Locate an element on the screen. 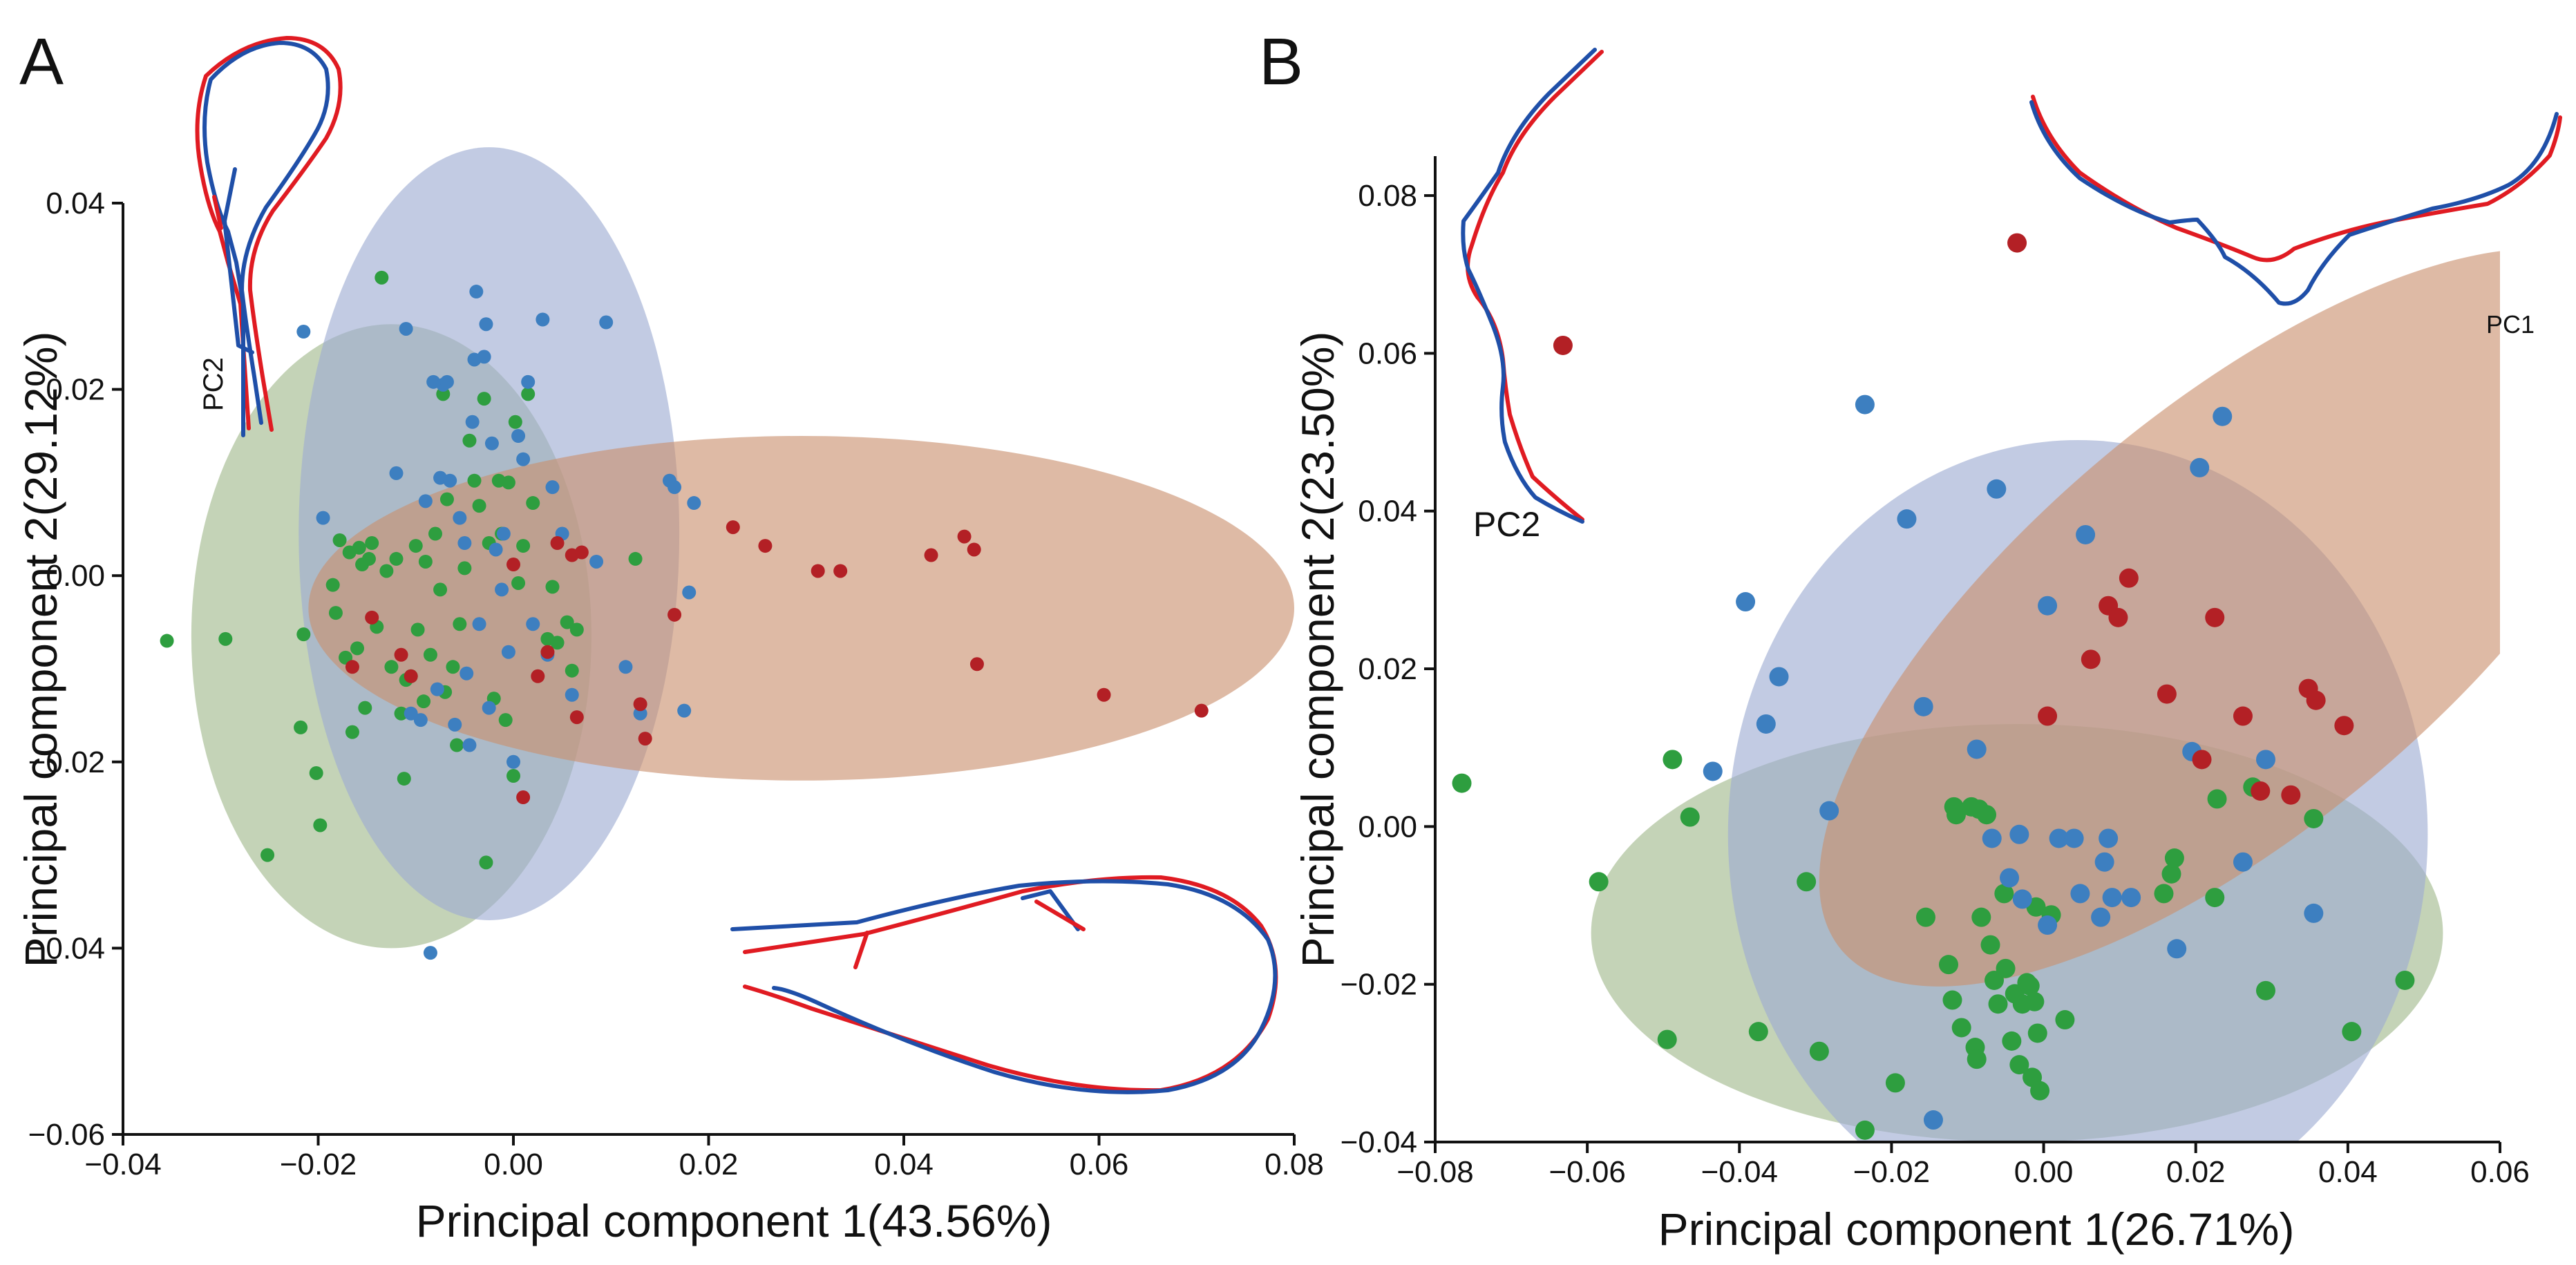 The height and width of the screenshot is (1265, 2576). panel-a-y-ticks: −0.06 −0.04 −0.02 0.00 0.02 0.04 is located at coordinates (75, 669).